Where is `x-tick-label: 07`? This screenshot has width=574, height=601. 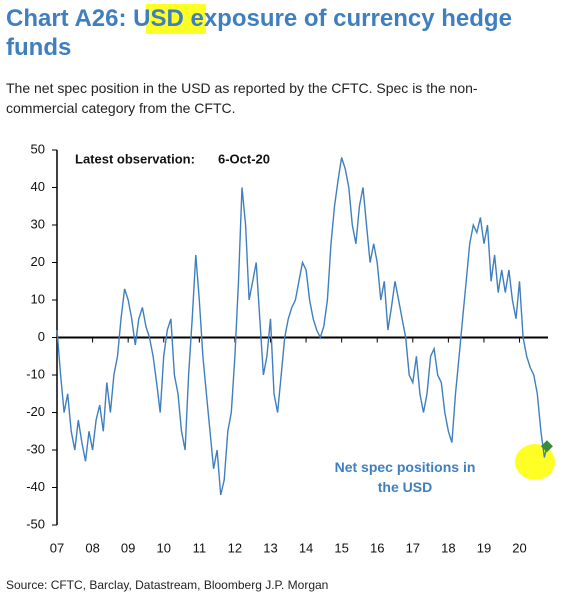
x-tick-label: 07 is located at coordinates (57, 547).